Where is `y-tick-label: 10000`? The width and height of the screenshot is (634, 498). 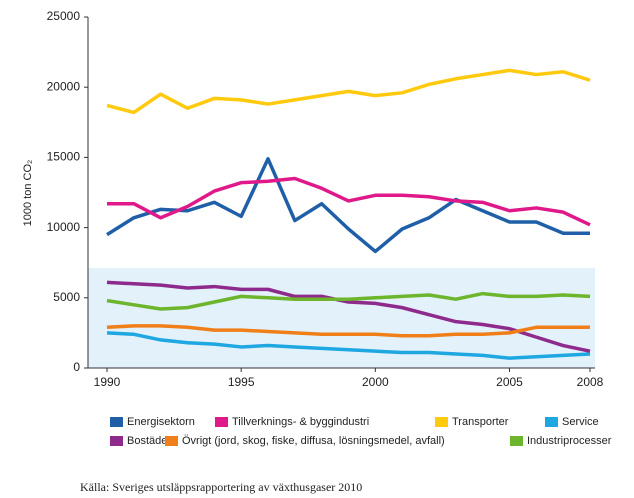
y-tick-label: 10000 is located at coordinates (64, 227).